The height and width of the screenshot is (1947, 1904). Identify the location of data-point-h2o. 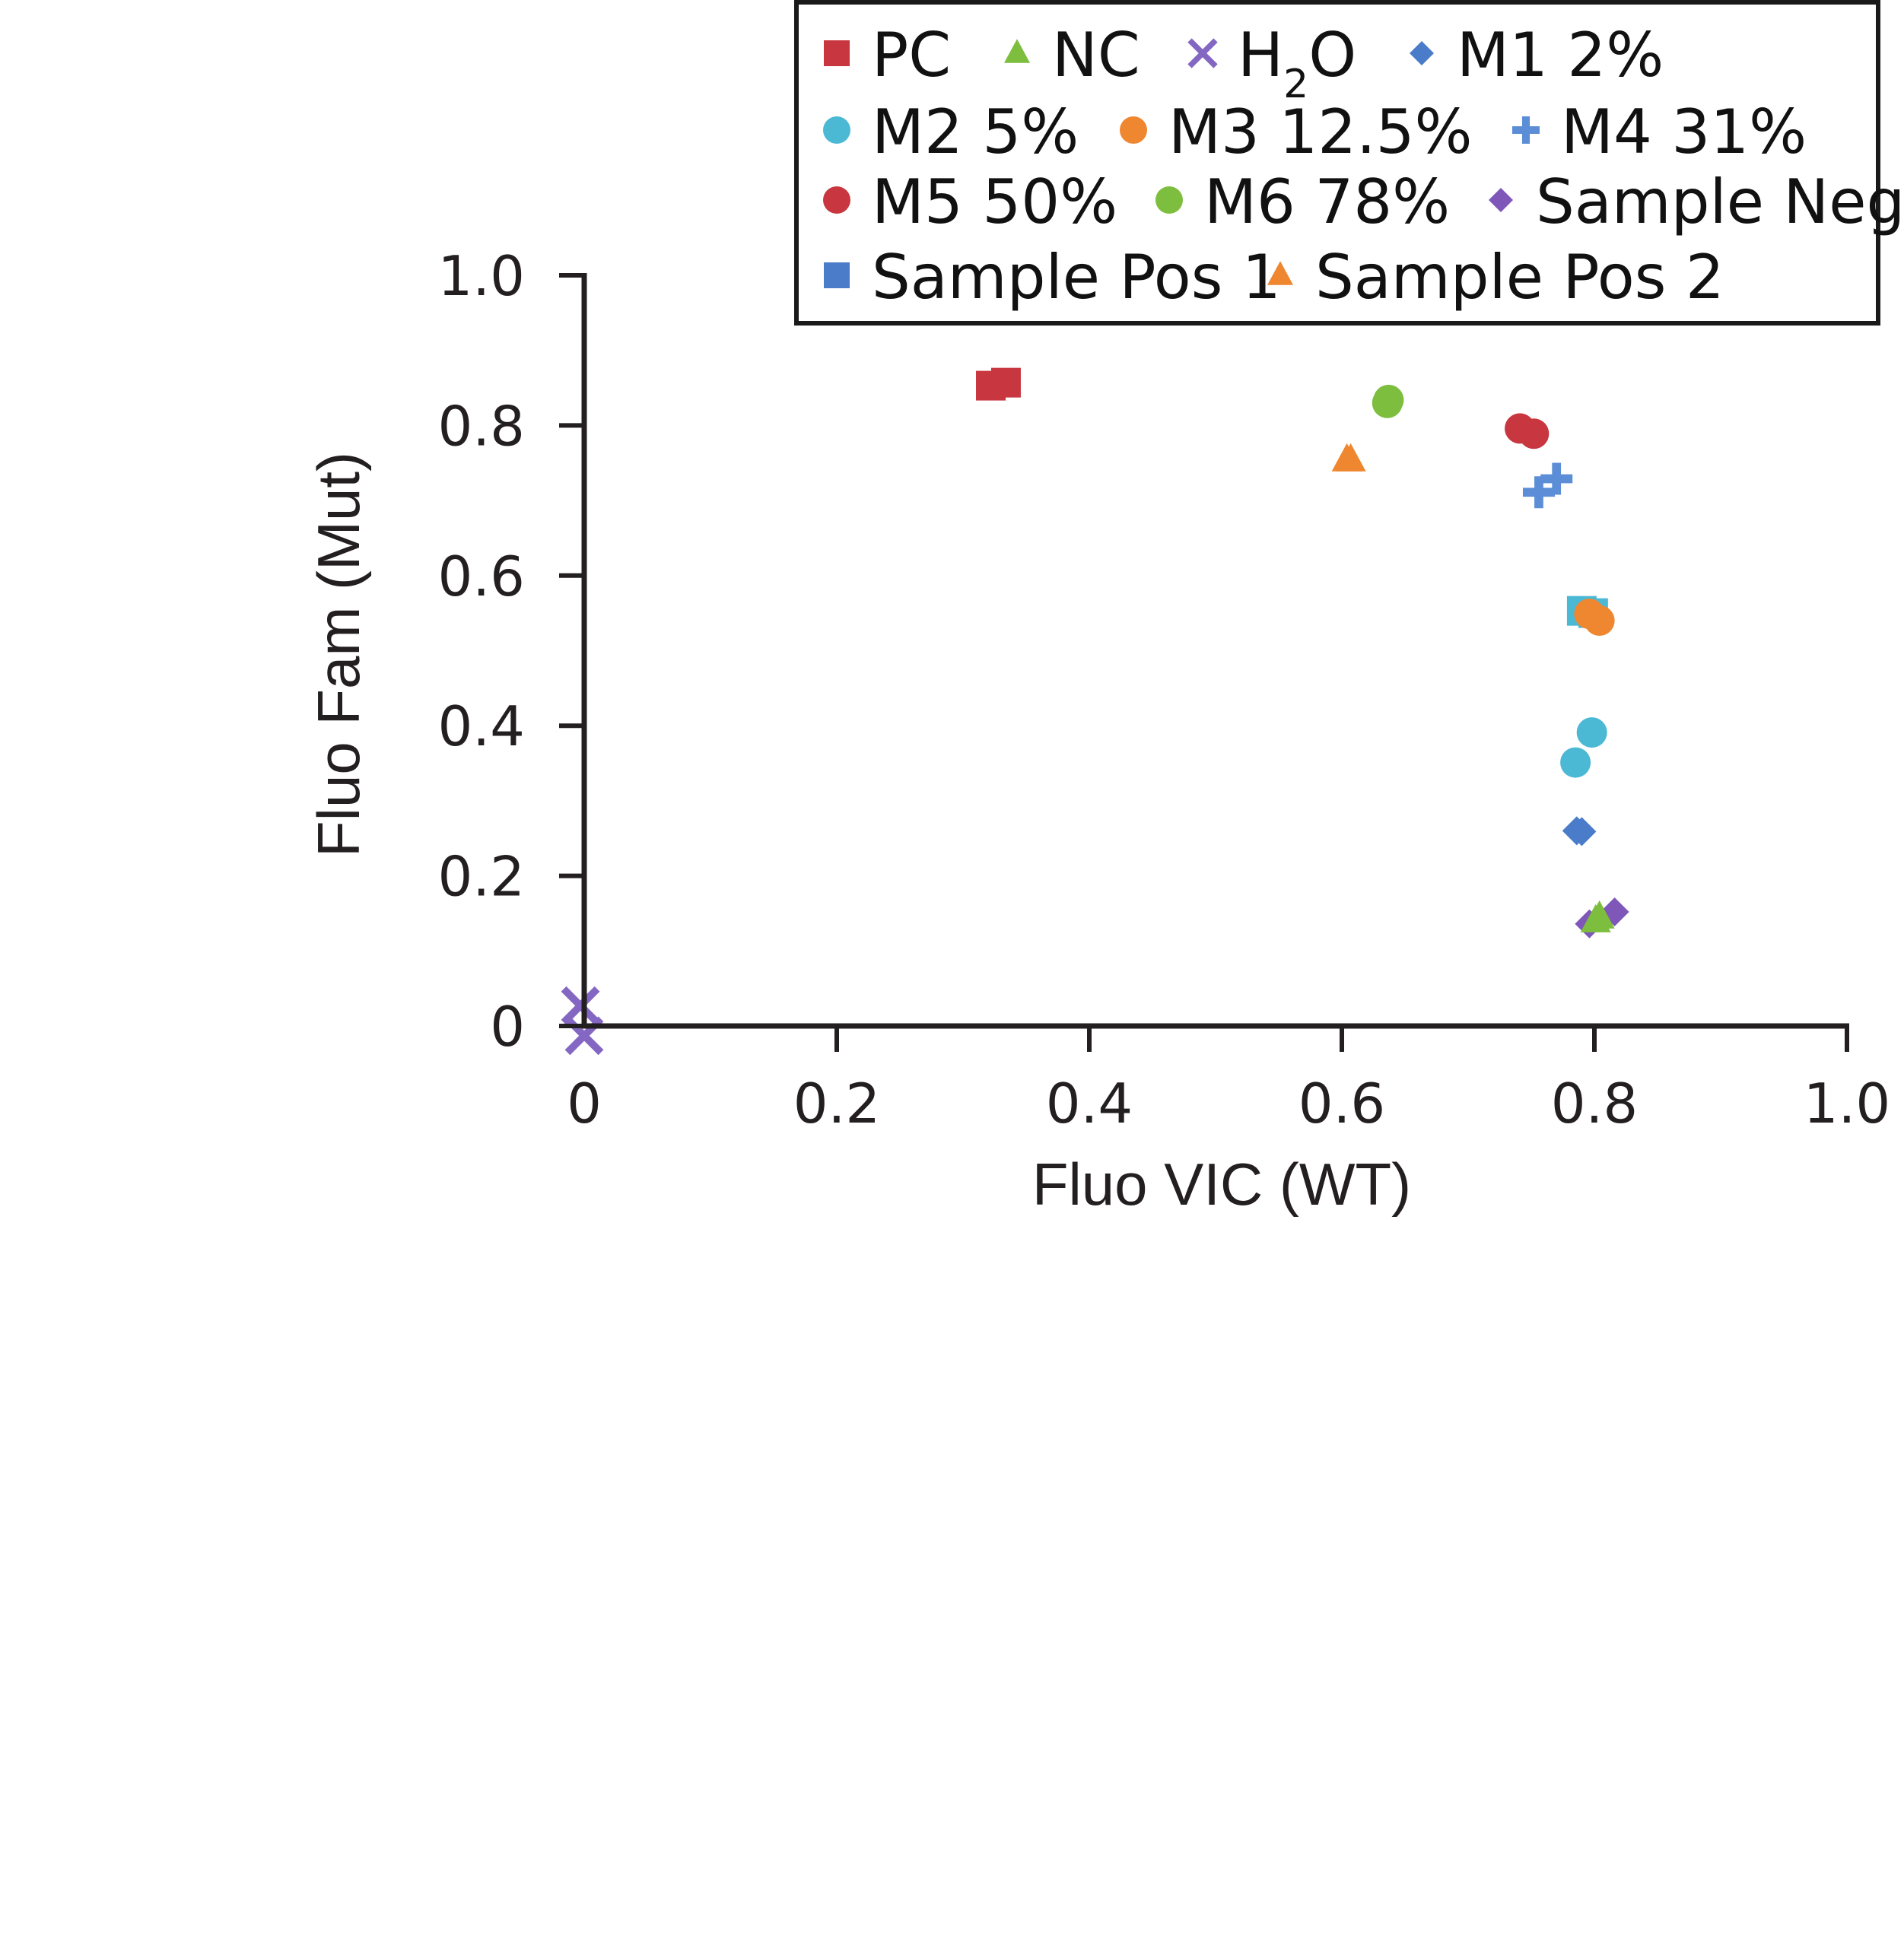
(580, 1005).